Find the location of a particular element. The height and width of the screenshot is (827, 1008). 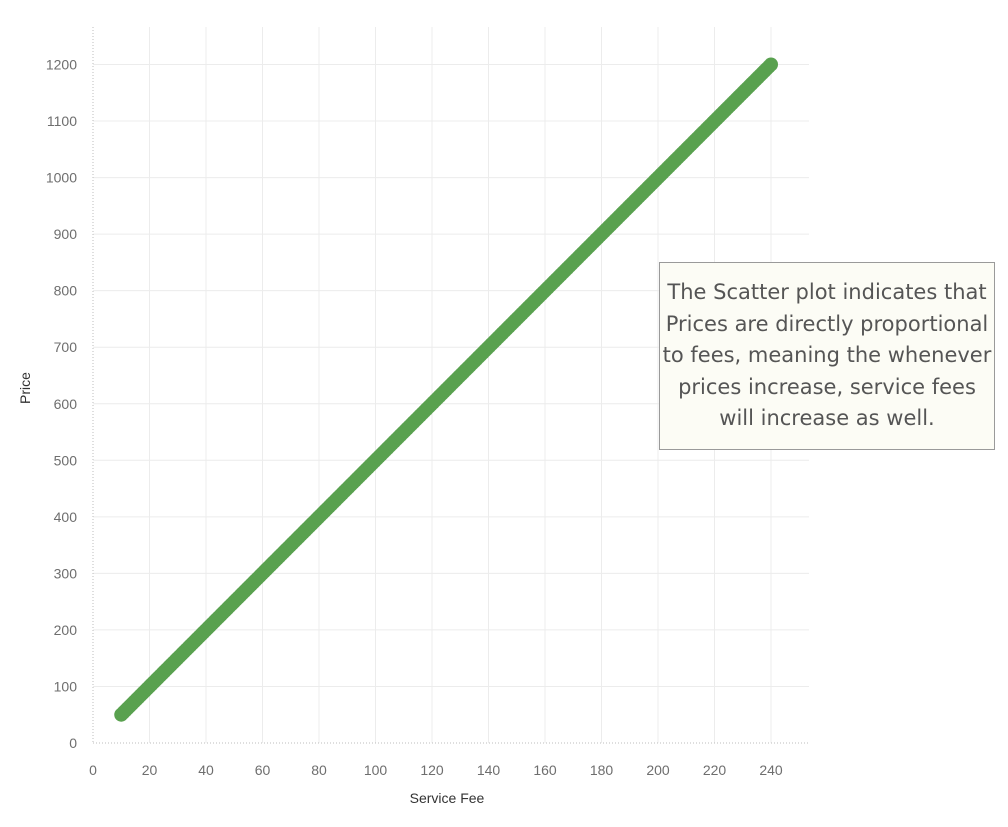

y-tick-label: 300 is located at coordinates (66, 573).